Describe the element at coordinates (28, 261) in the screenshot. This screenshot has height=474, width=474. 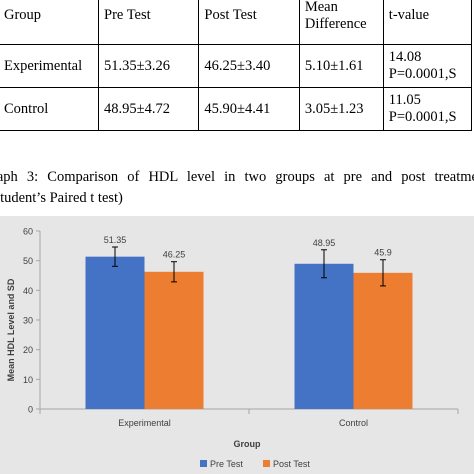
I see `y-tick-label: 50` at that location.